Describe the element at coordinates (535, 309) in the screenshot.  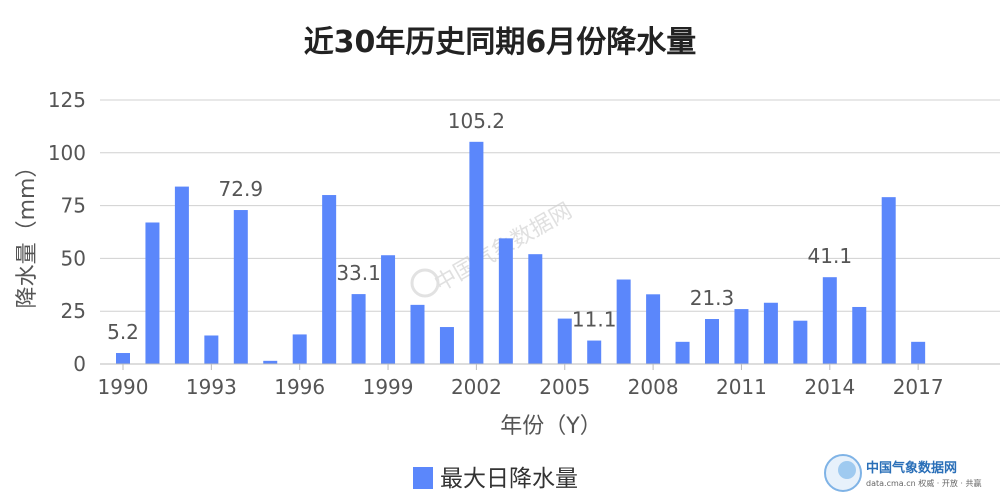
I see `bar-2004` at that location.